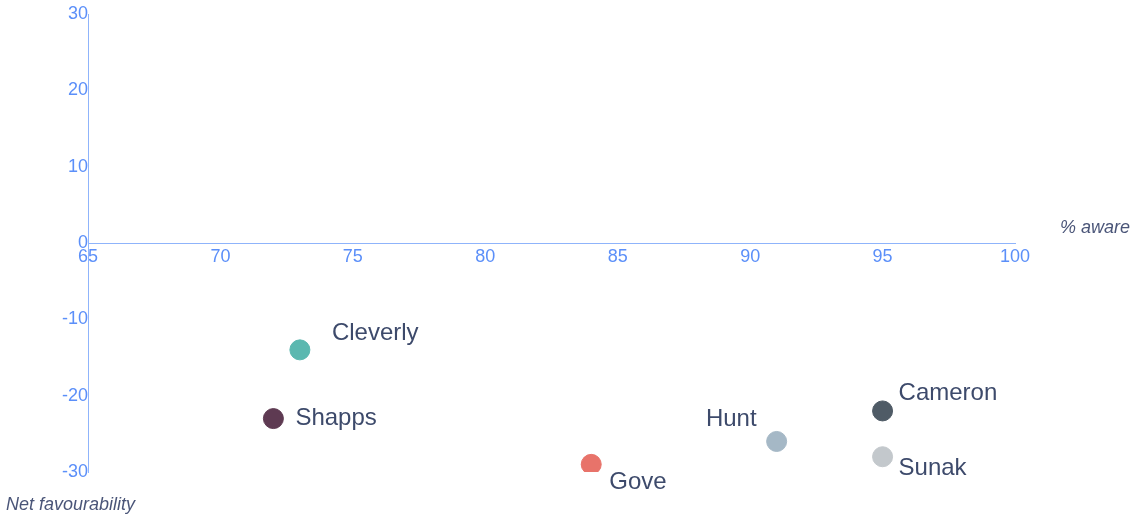 Image resolution: width=1132 pixels, height=518 pixels. Describe the element at coordinates (77, 89) in the screenshot. I see `y-tick-label: 20` at that location.